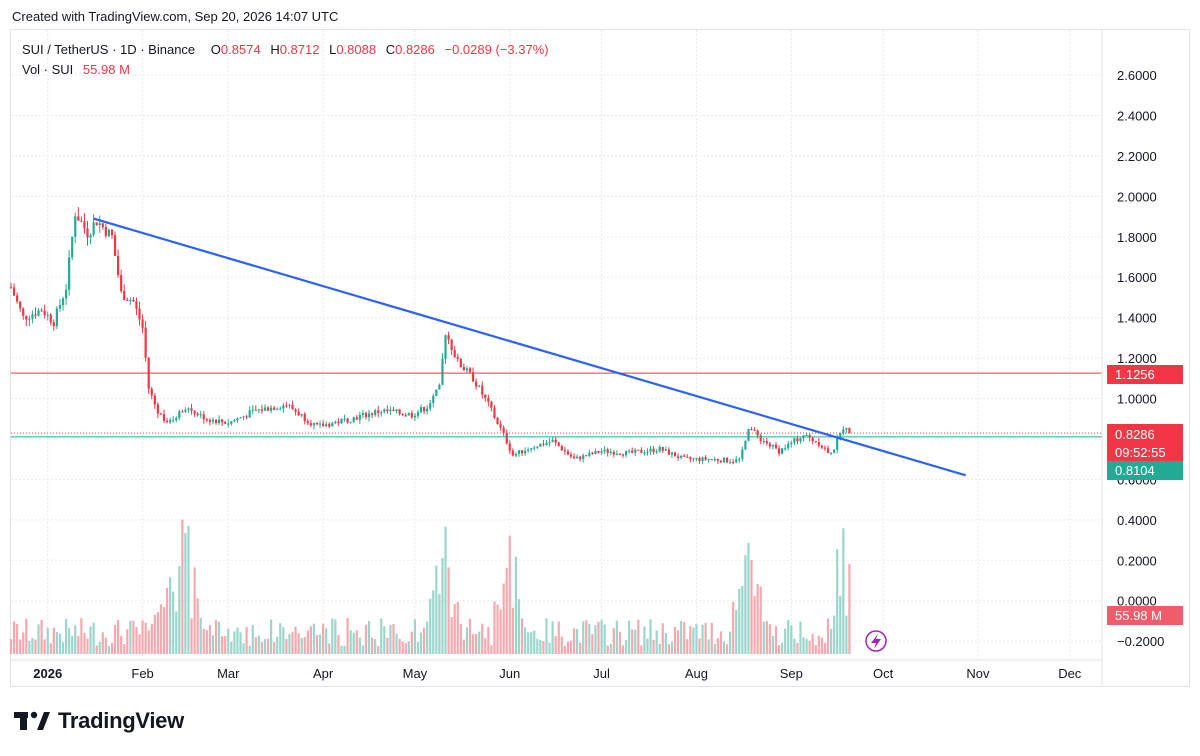 This screenshot has height=756, width=1200. Describe the element at coordinates (1140, 452) in the screenshot. I see `bar-countdown: 09:52:55` at that location.